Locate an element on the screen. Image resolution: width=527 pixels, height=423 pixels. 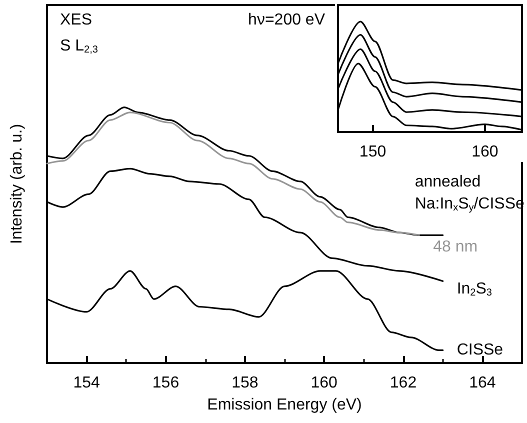
text: hν=200 eV is located at coordinates (287, 20).